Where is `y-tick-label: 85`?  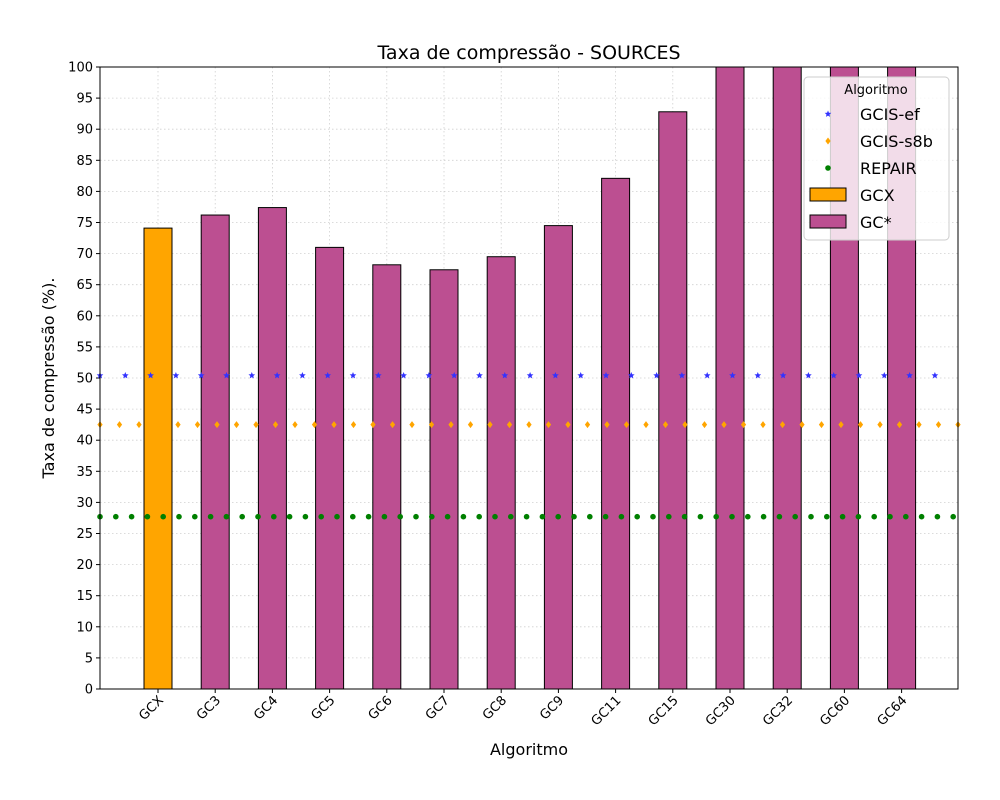 y-tick-label: 85 is located at coordinates (84, 161).